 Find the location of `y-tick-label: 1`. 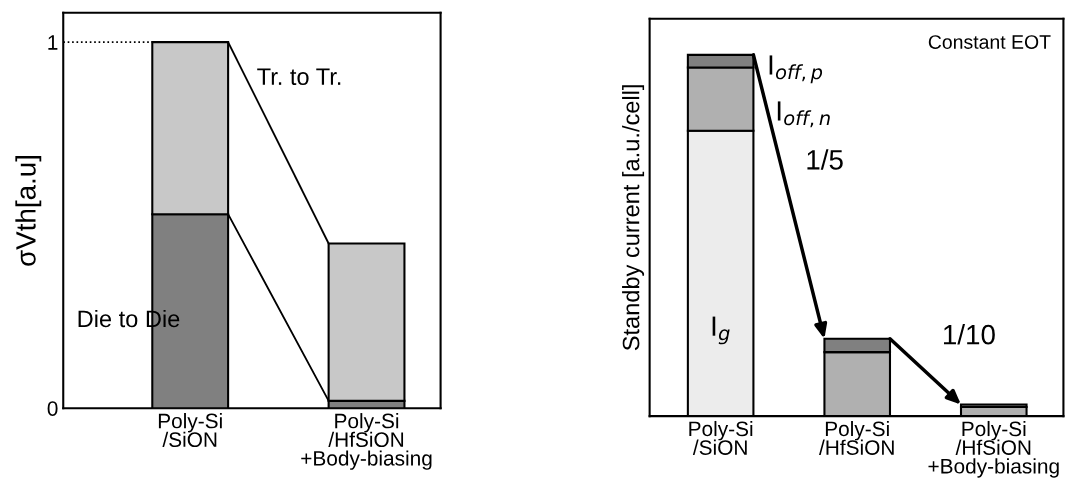

y-tick-label: 1 is located at coordinates (53, 42).